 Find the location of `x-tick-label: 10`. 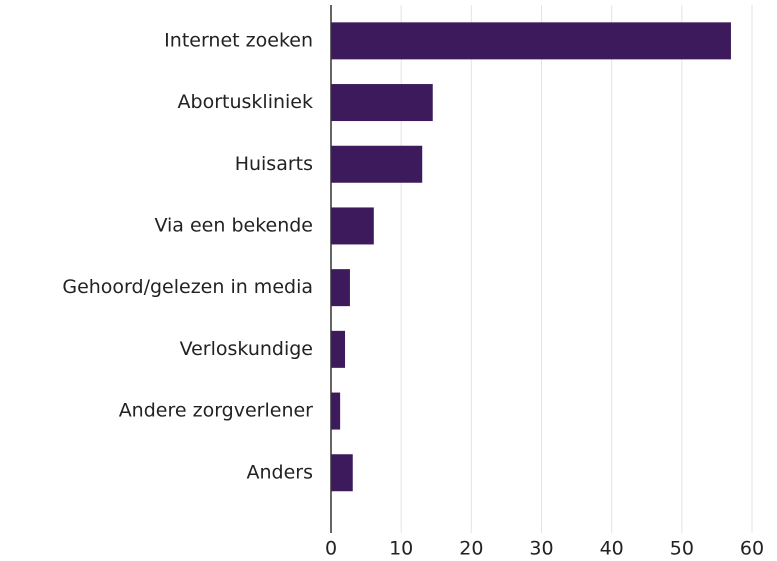

x-tick-label: 10 is located at coordinates (401, 549).